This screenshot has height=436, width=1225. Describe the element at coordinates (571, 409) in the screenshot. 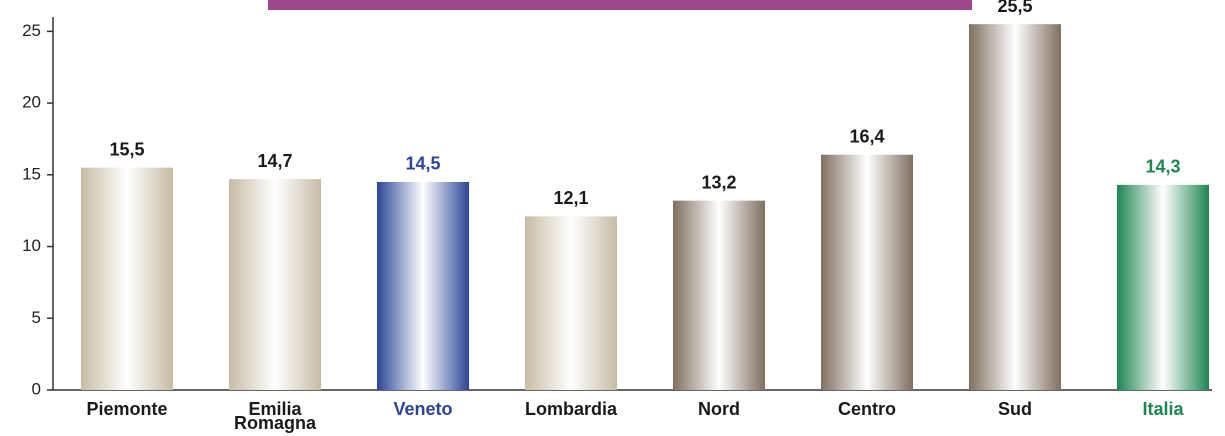

I see `x-tick-label: Lombardia` at that location.